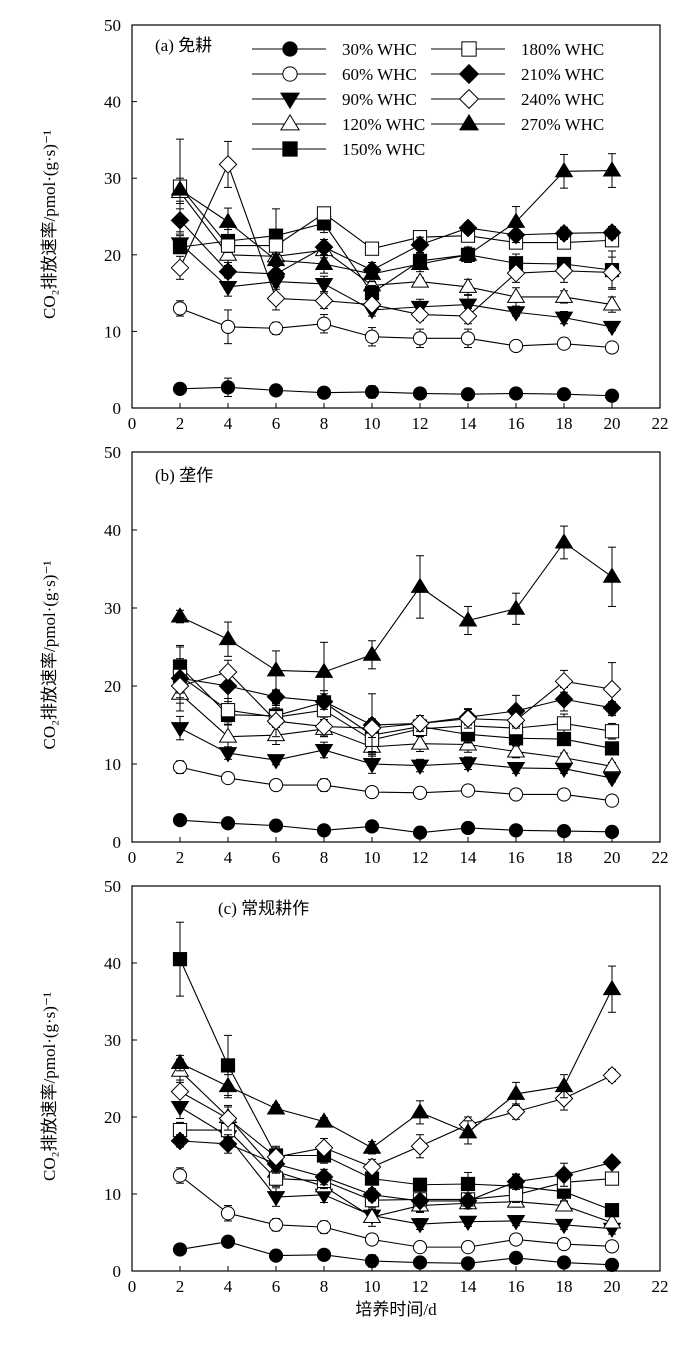 The height and width of the screenshot is (1352, 700). What do you see at coordinates (562, 124) in the screenshot?
I see `legend-label: 270% WHC` at bounding box center [562, 124].